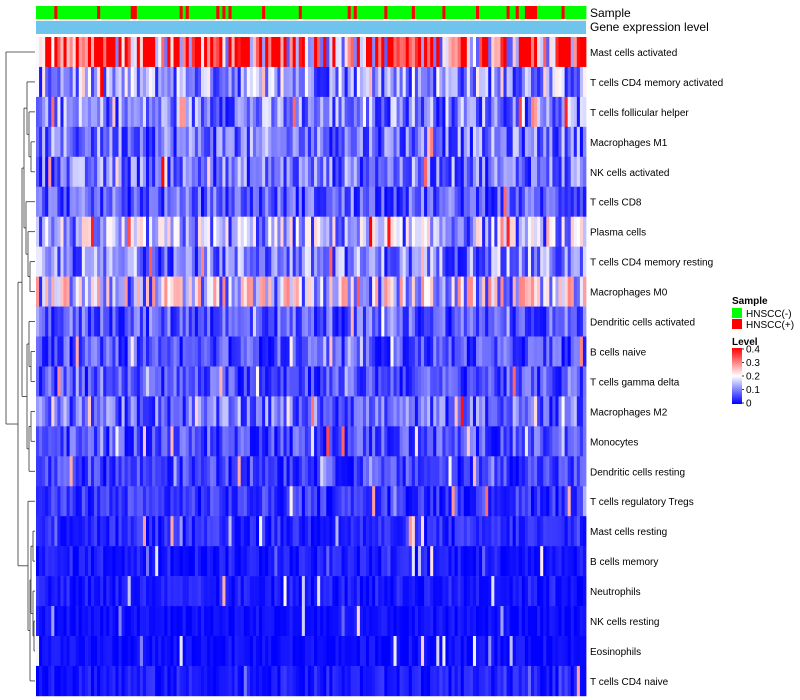  What do you see at coordinates (624, 622) in the screenshot?
I see `row-label: NK cells resting` at bounding box center [624, 622].